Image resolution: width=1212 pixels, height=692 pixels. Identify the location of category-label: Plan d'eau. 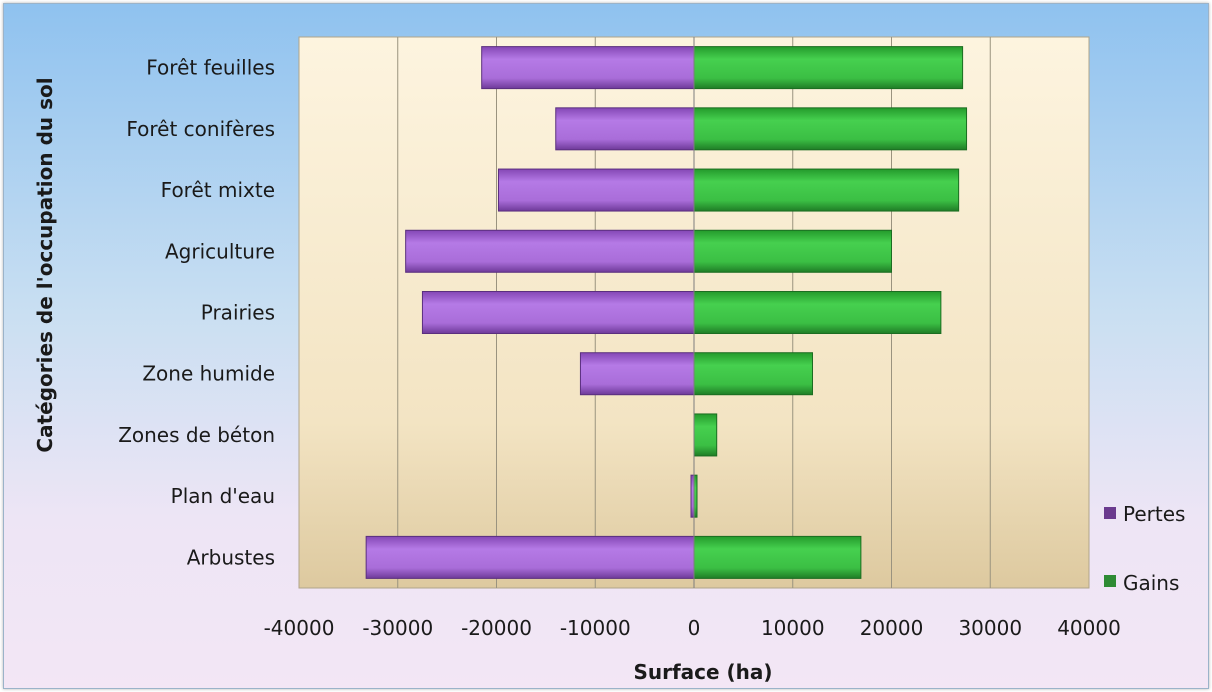
(223, 496).